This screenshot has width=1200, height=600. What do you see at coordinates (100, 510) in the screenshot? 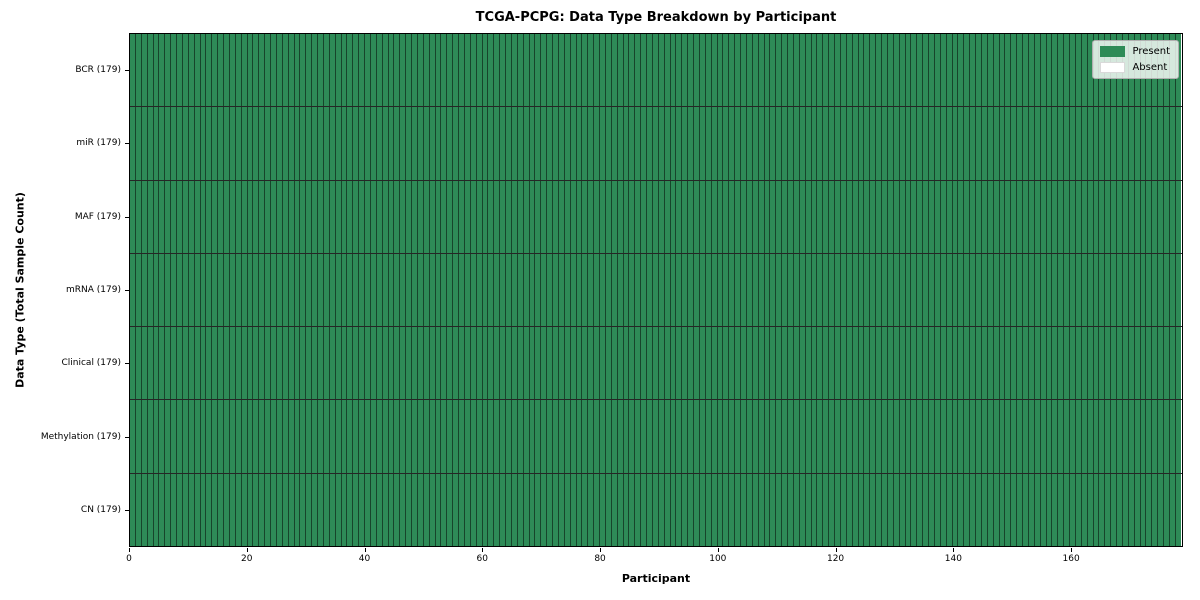
I see `y-tick-label: CN (179)` at bounding box center [100, 510].